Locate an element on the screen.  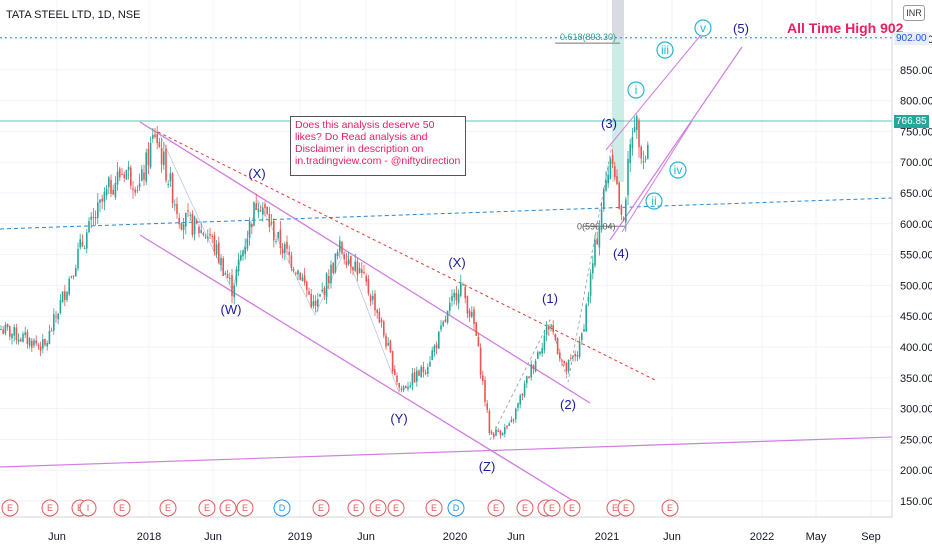
wave-label: (Z) is located at coordinates (487, 466).